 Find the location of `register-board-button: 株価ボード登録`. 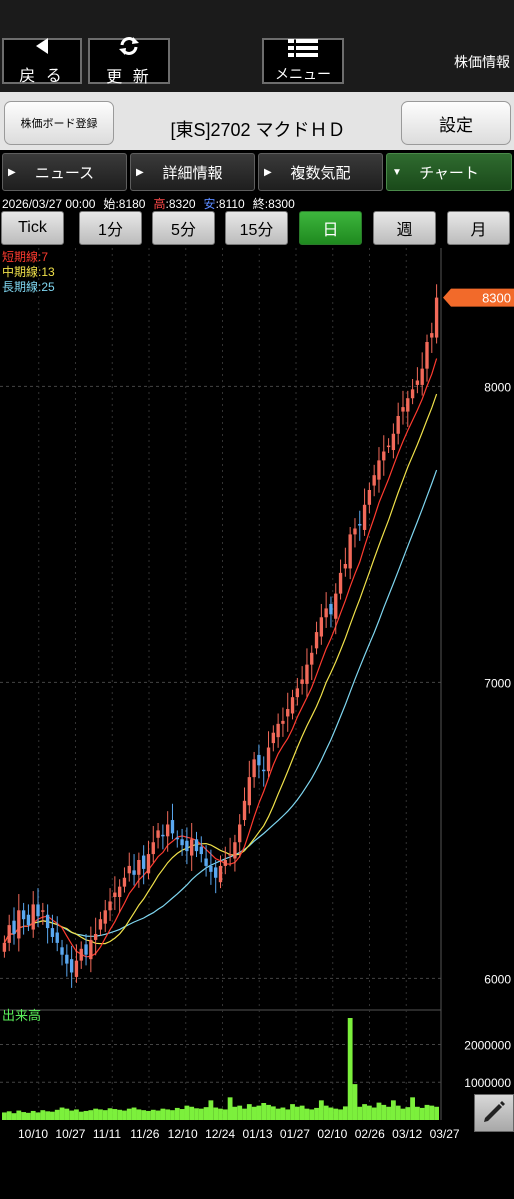

register-board-button: 株価ボード登録 is located at coordinates (59, 123).